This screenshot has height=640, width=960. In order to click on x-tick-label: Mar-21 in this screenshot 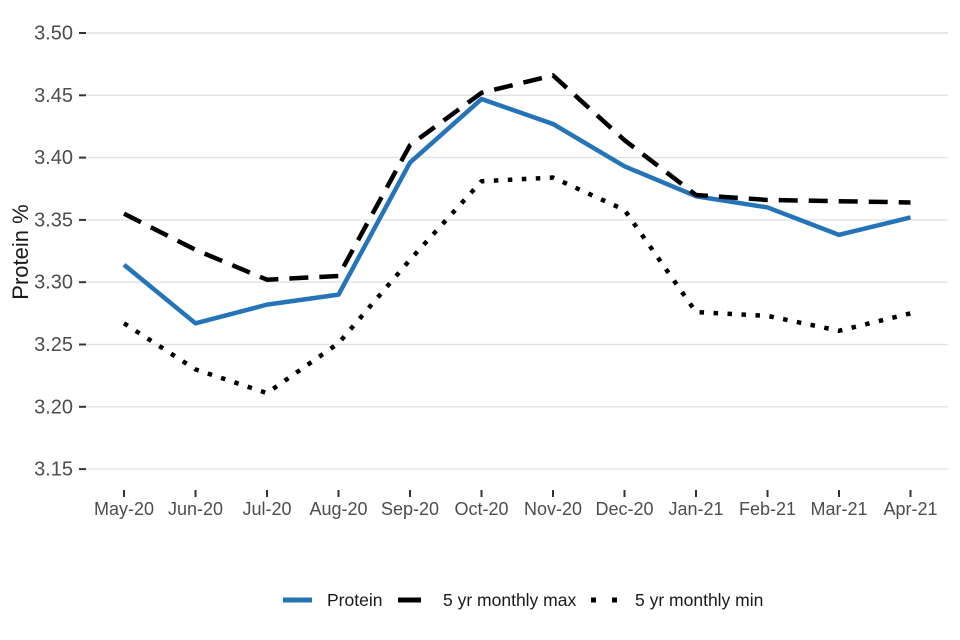, I will do `click(838, 509)`.